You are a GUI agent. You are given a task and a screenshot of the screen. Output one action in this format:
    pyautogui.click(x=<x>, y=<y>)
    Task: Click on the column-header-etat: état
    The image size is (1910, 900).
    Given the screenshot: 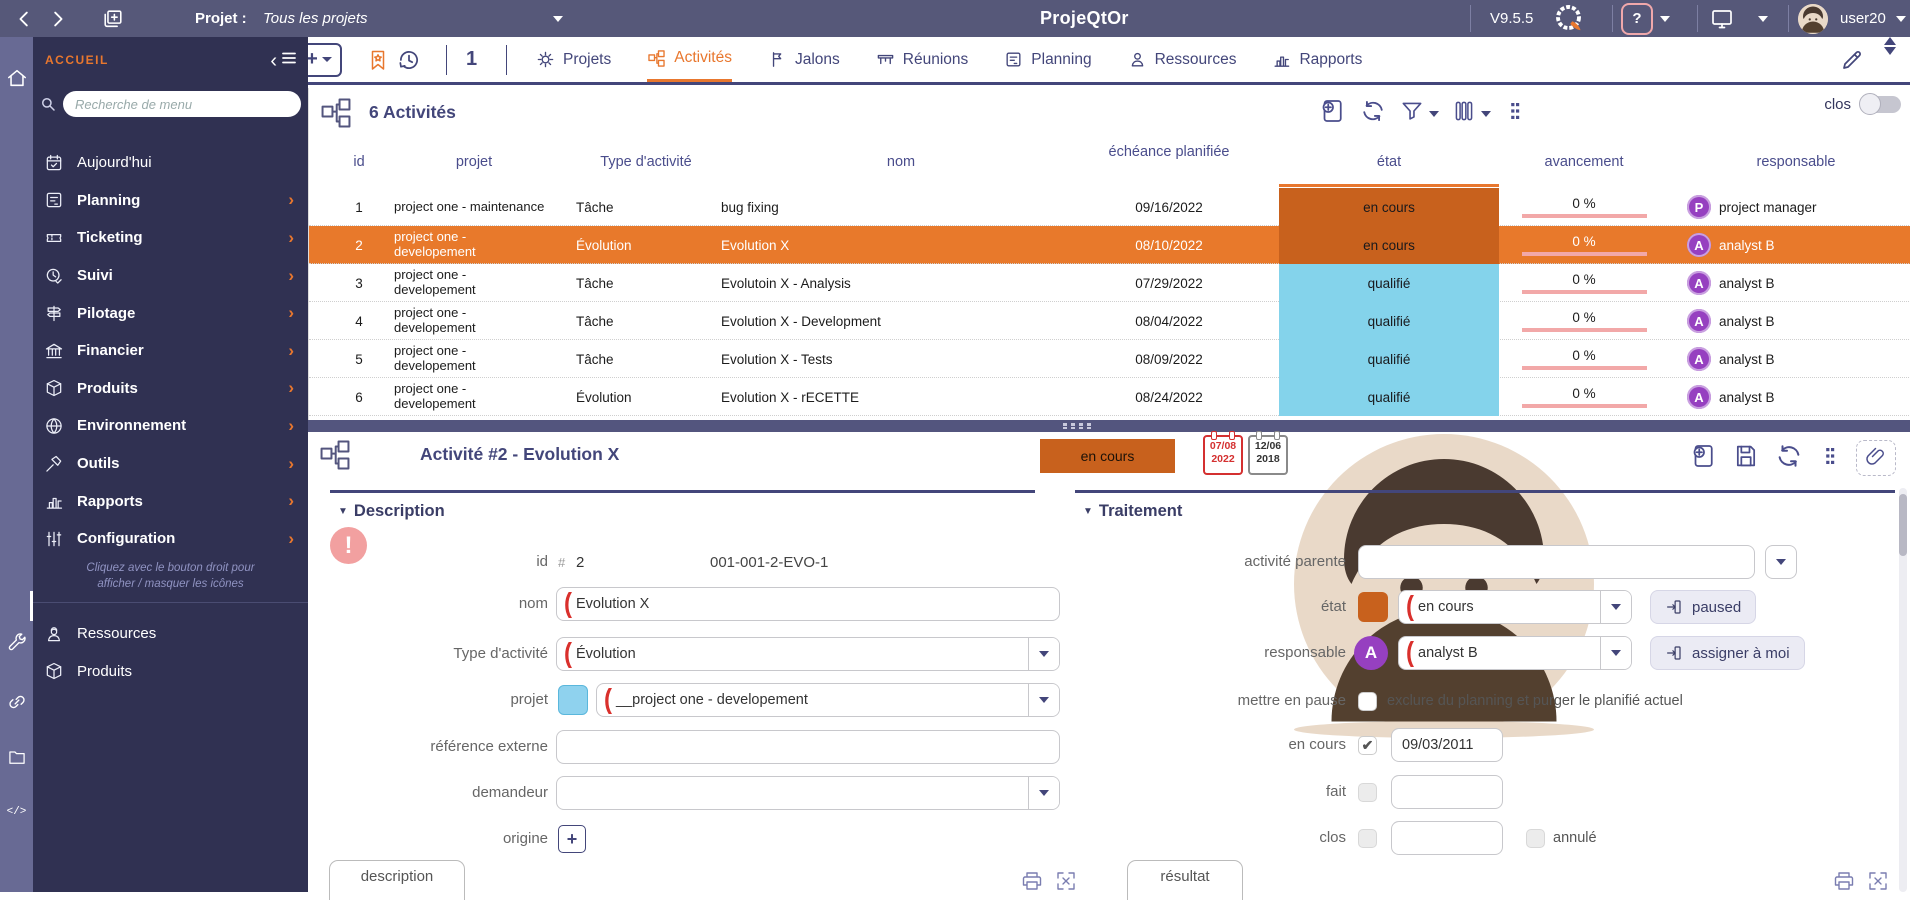 What is the action you would take?
    pyautogui.click(x=1389, y=162)
    